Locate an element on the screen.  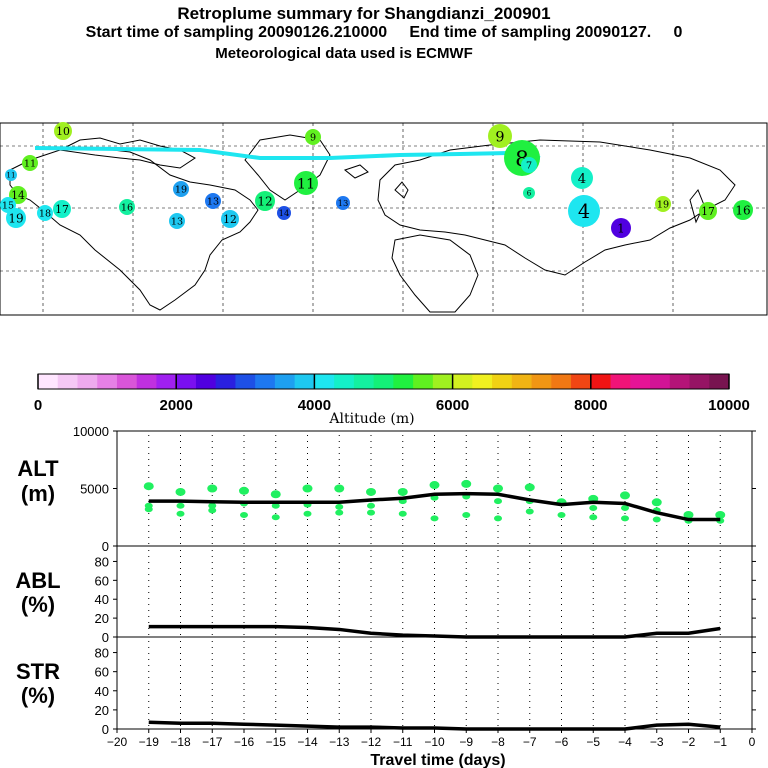
x-tick-label: −4 is located at coordinates (625, 742).